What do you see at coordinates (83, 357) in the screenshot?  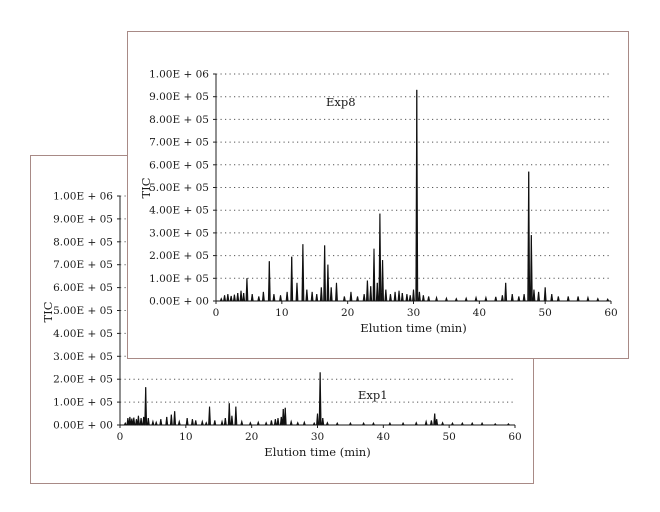 I see `exp1-y-tick-label: 3.00E + 05` at bounding box center [83, 357].